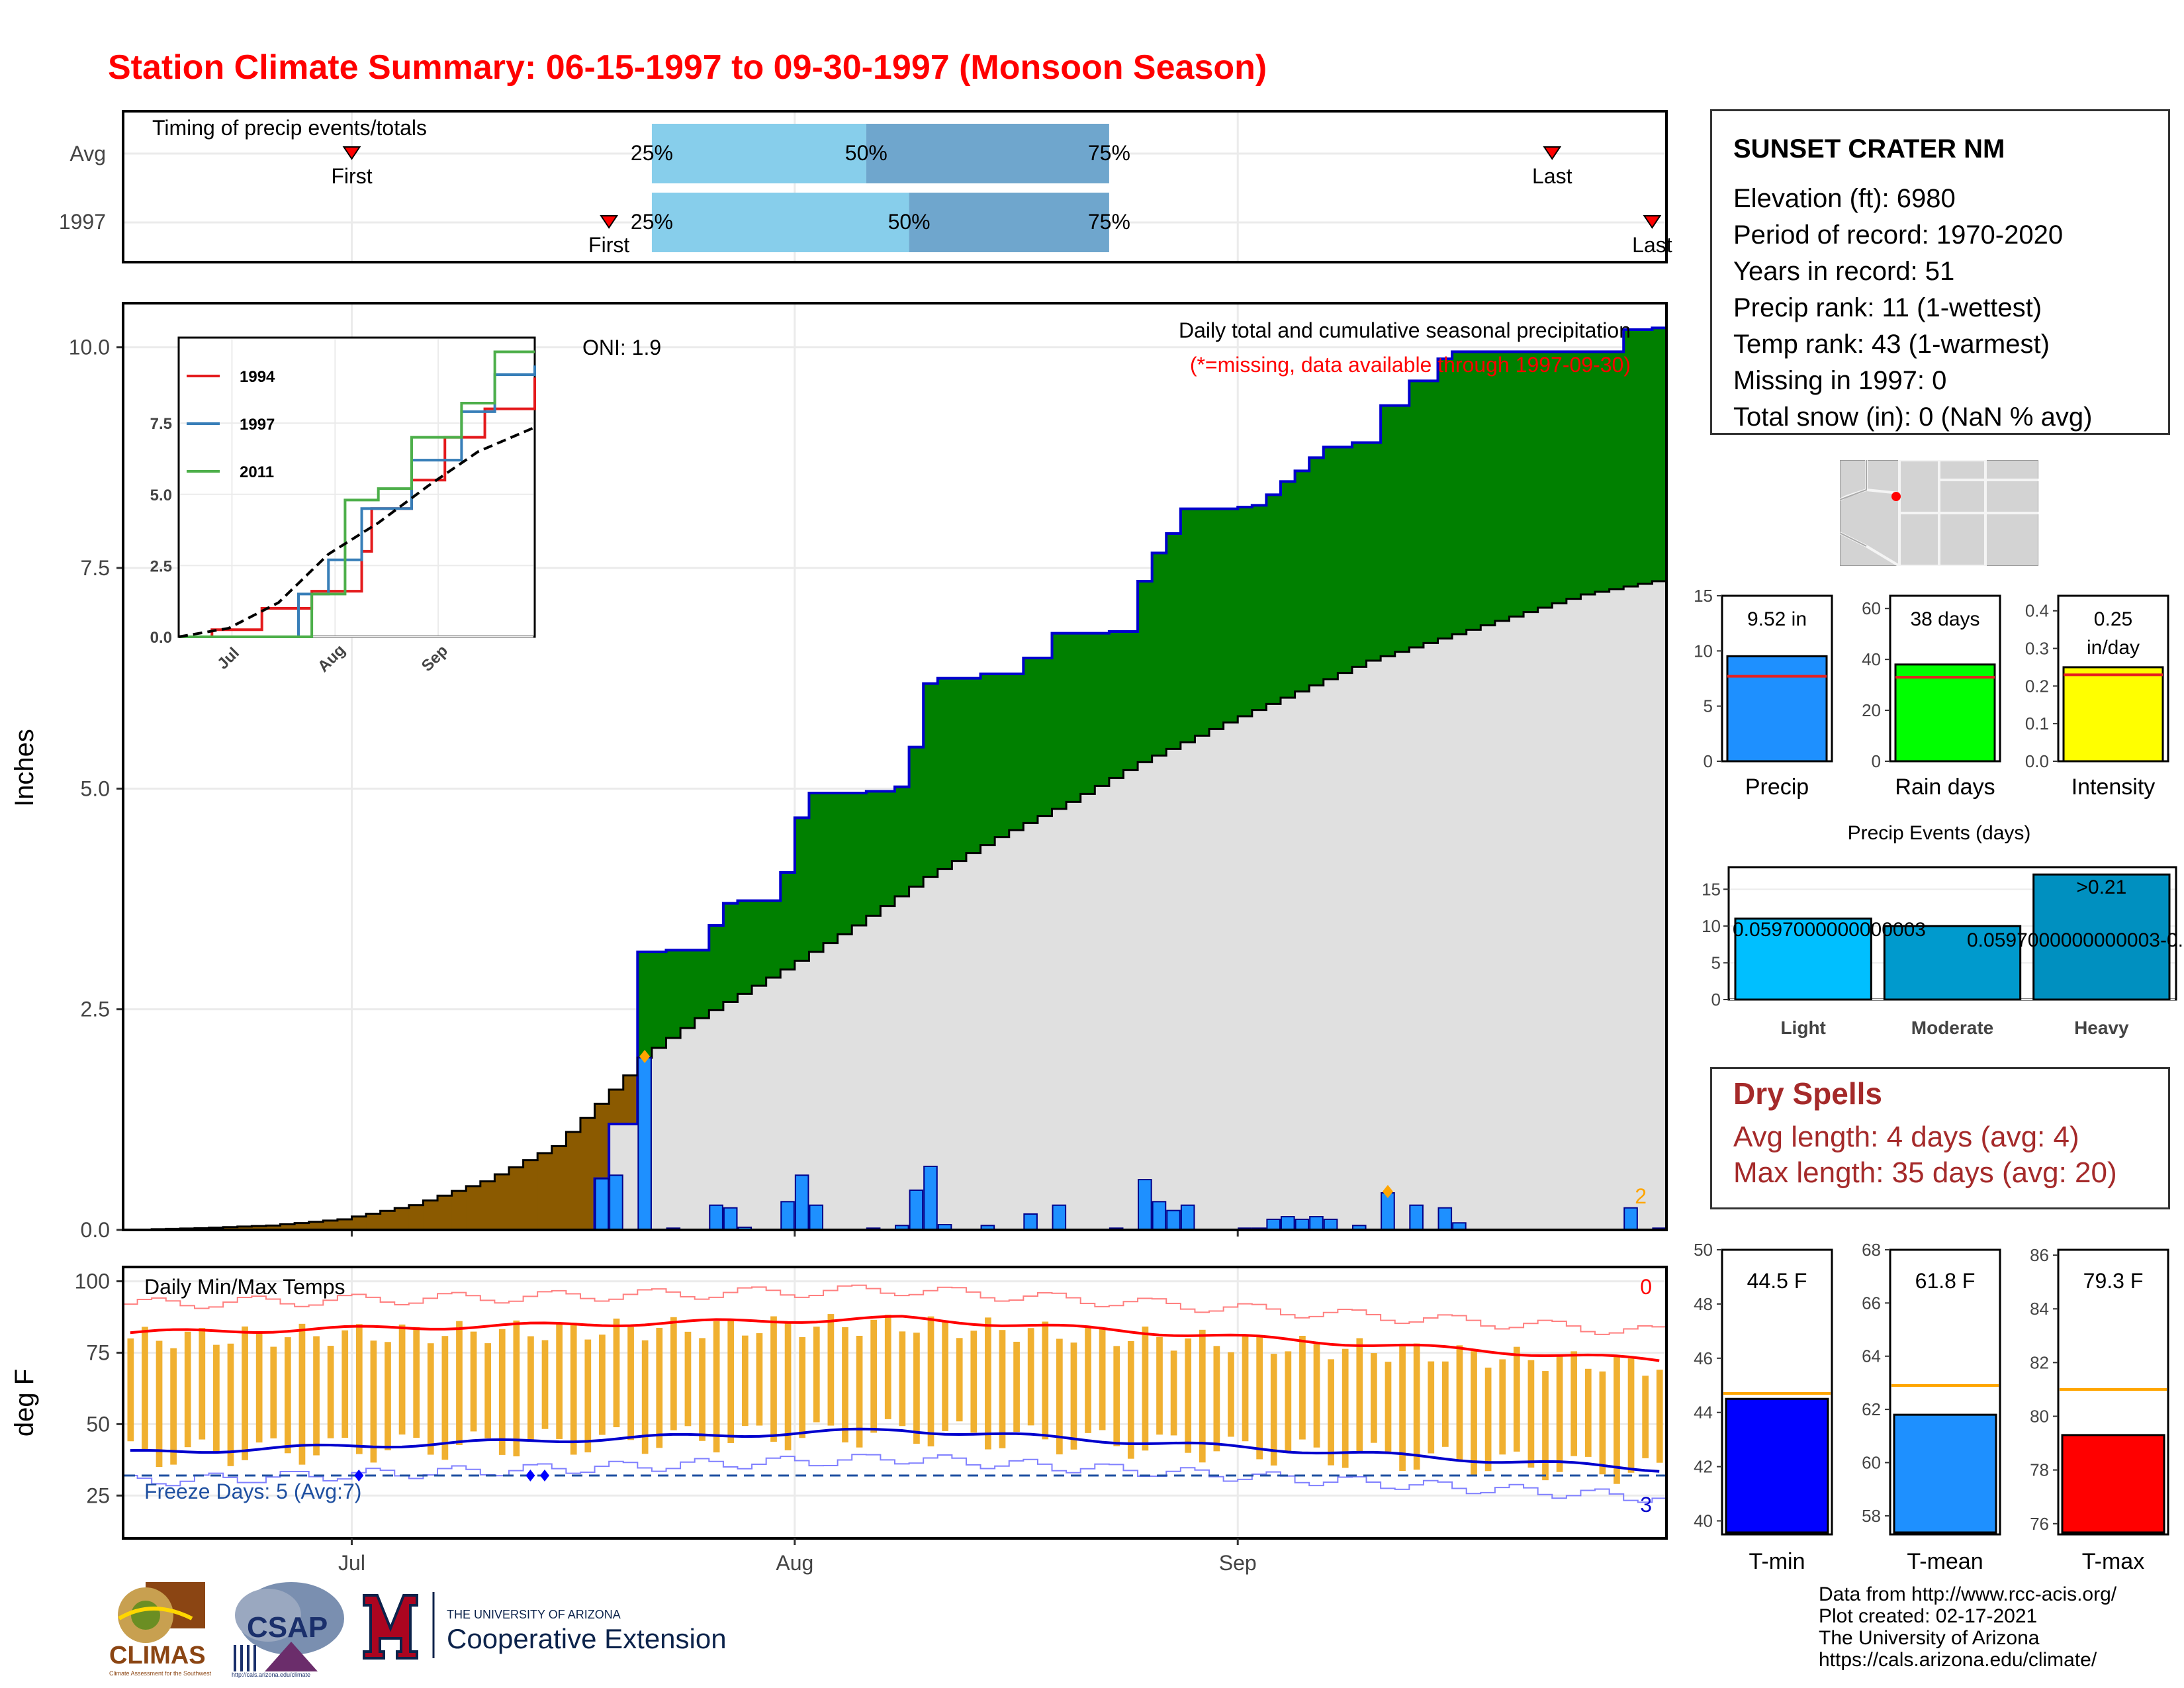  What do you see at coordinates (1844, 198) in the screenshot?
I see `info-elevation: Elevation (ft): 6980` at bounding box center [1844, 198].